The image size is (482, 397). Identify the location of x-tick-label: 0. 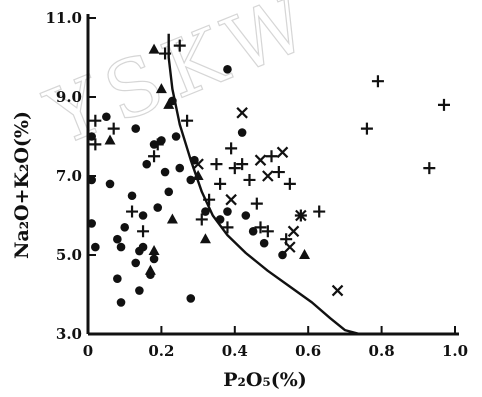
(88, 351).